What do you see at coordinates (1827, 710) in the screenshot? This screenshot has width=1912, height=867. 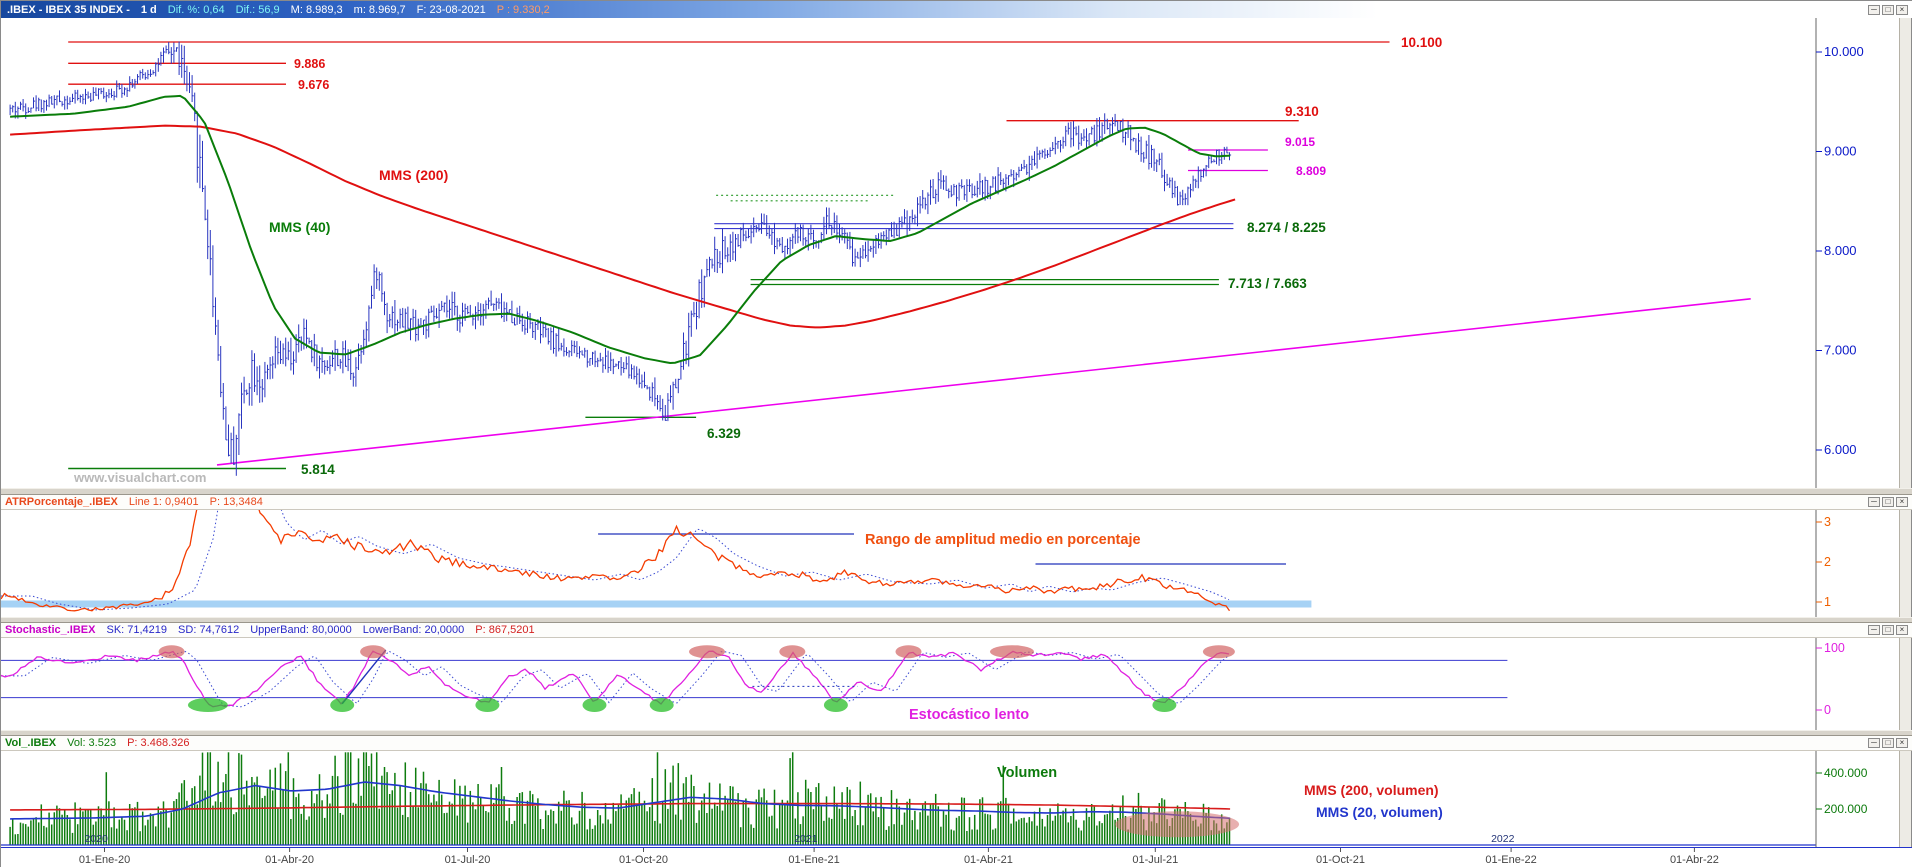 I see `chart-label: 0` at bounding box center [1827, 710].